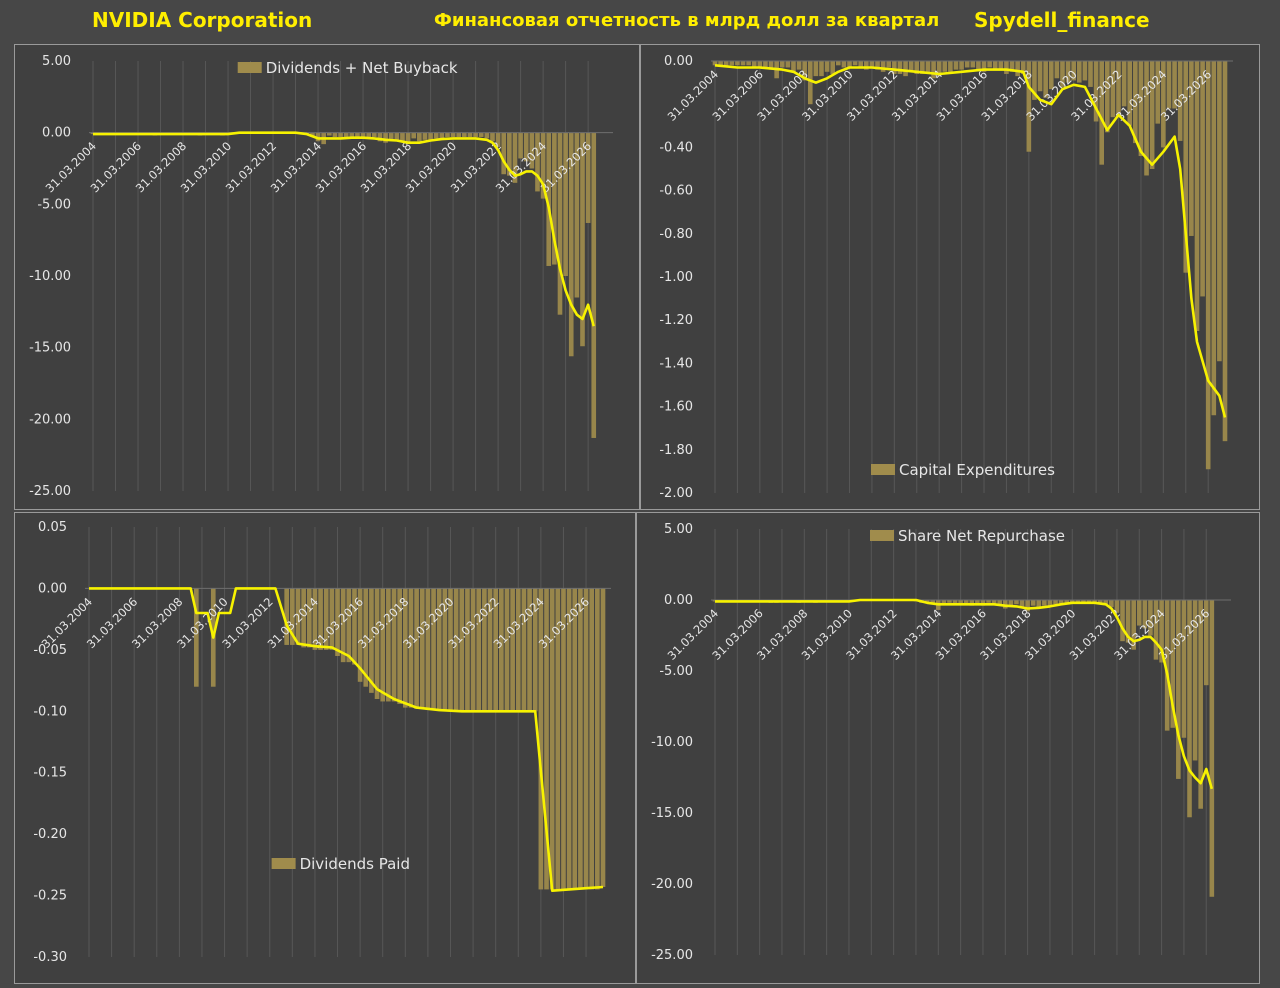 The width and height of the screenshot is (1280, 988). Describe the element at coordinates (970, 241) in the screenshot. I see `trend-line` at that location.